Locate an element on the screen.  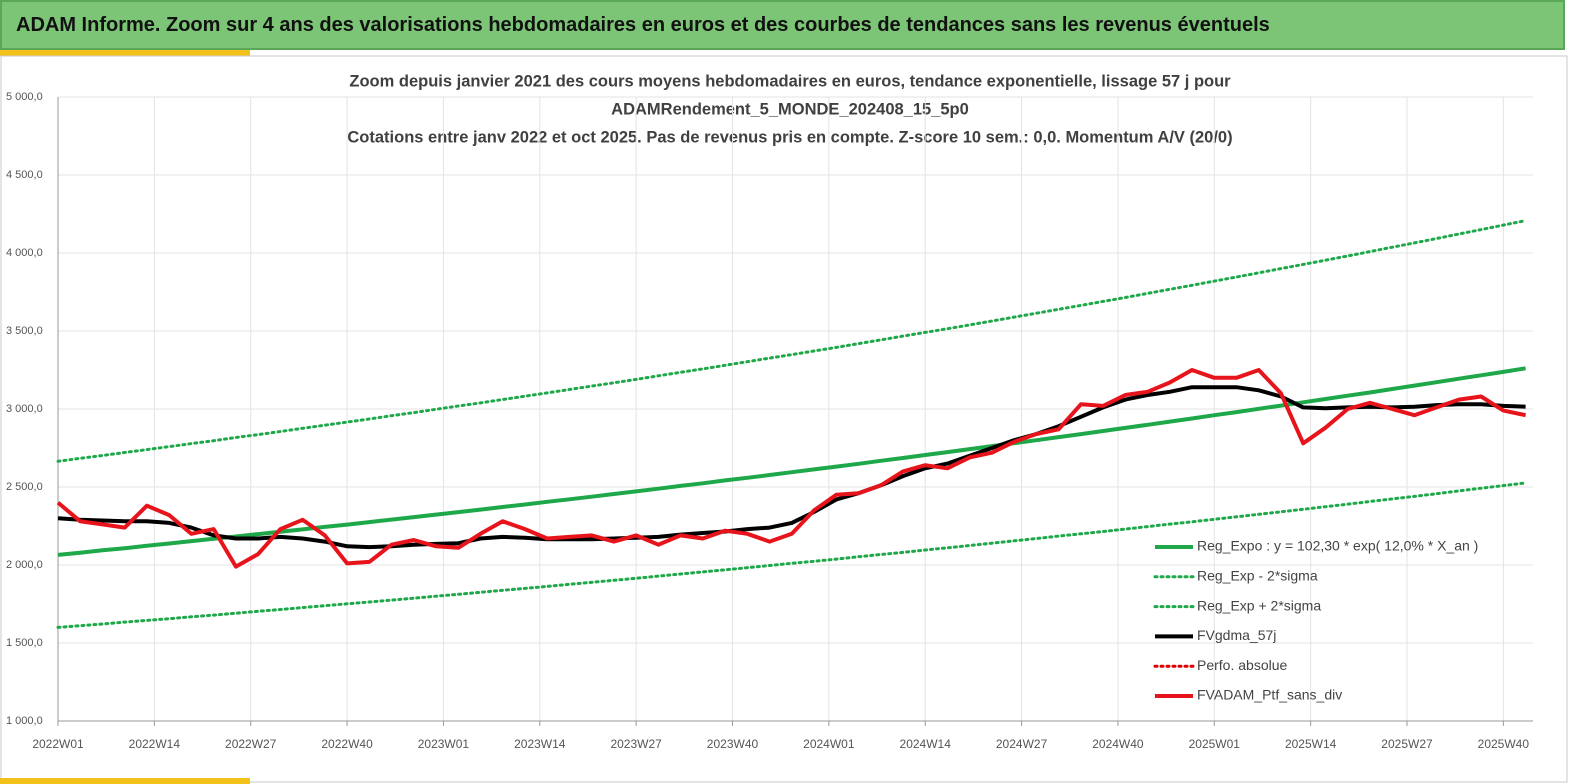
x-tick-label: 2022W01 is located at coordinates (58, 744).